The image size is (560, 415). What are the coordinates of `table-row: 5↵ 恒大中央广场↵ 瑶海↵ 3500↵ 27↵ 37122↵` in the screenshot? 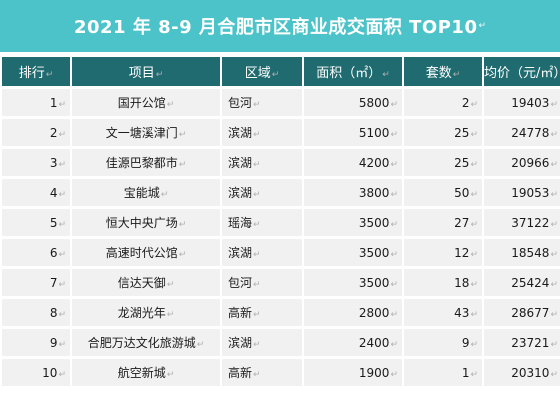 It's located at (281, 222).